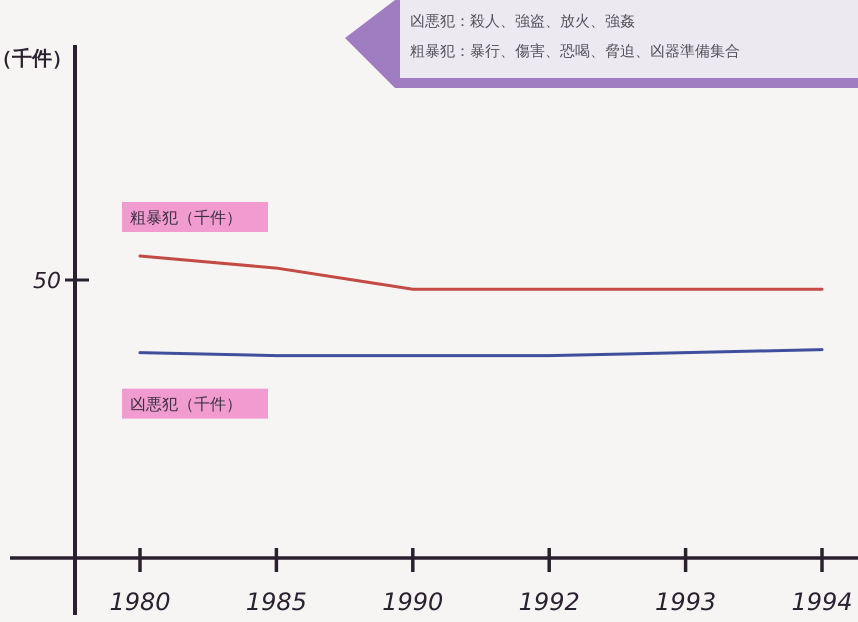  What do you see at coordinates (47, 281) in the screenshot?
I see `annotation: 50` at bounding box center [47, 281].